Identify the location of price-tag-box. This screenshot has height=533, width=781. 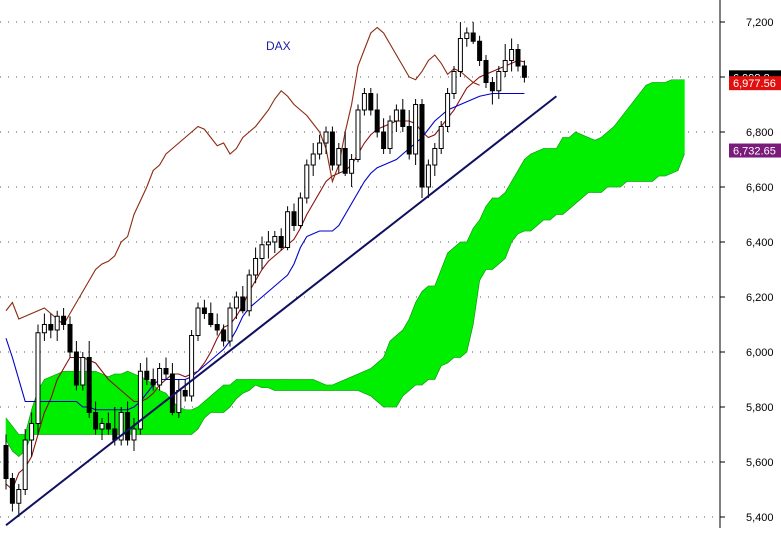
(755, 150).